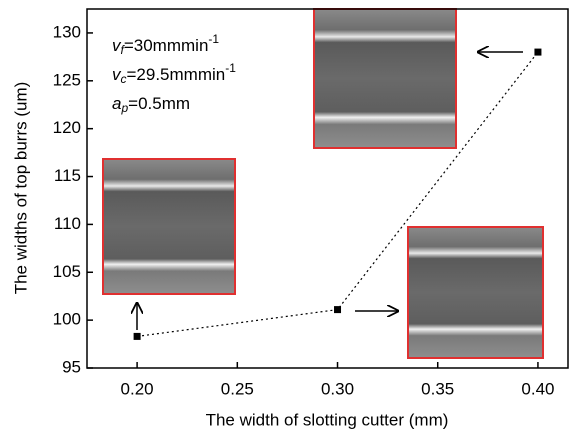 The height and width of the screenshot is (436, 581). I want to click on annotation-subscript: c, so click(124, 79).